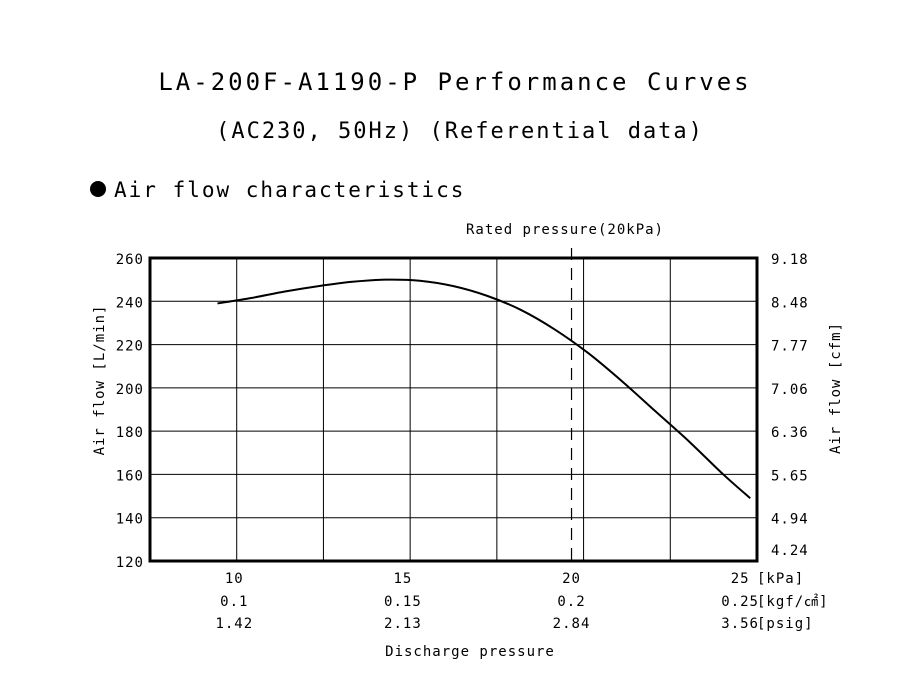 This screenshot has height=675, width=909. What do you see at coordinates (790, 347) in the screenshot?
I see `y-tick-right: 7.77` at bounding box center [790, 347].